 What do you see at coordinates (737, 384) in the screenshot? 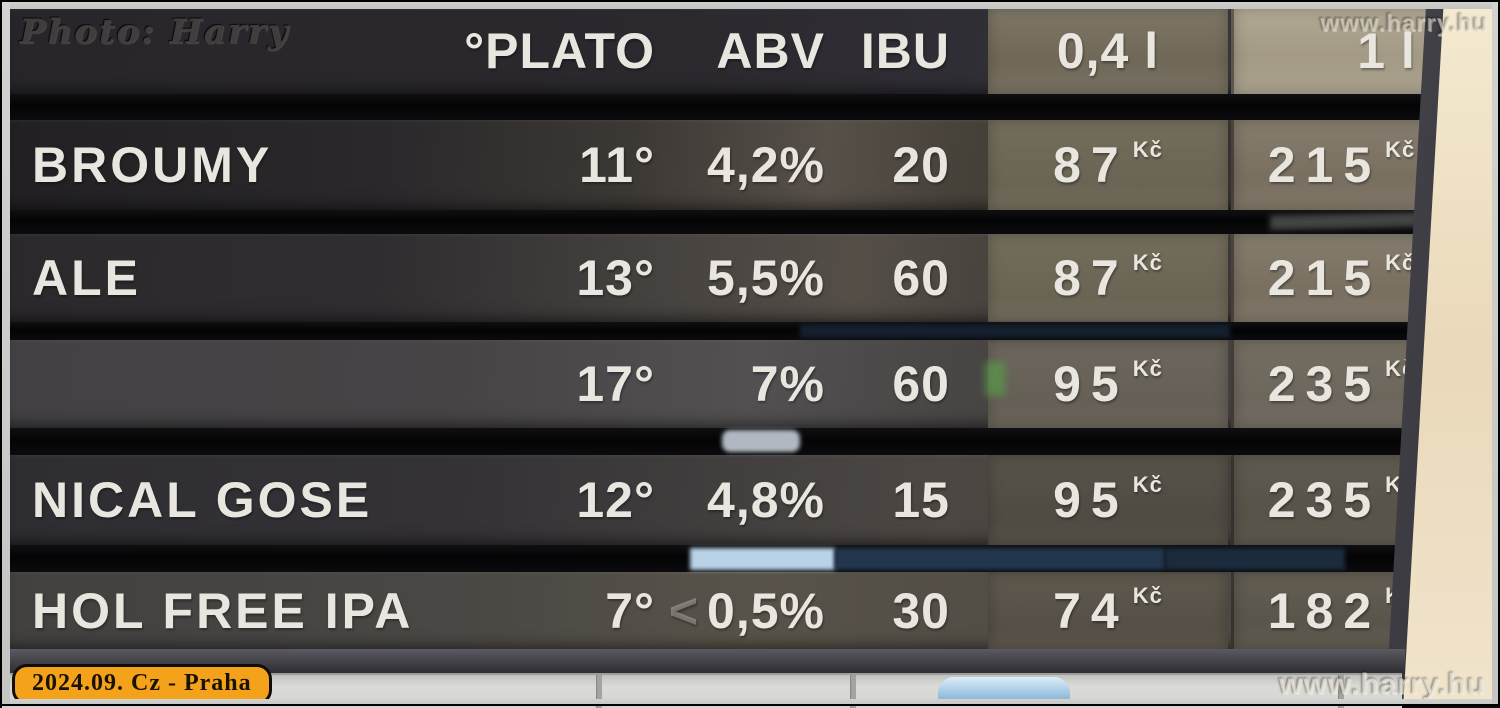
I see `abv-value: 7%` at bounding box center [737, 384].